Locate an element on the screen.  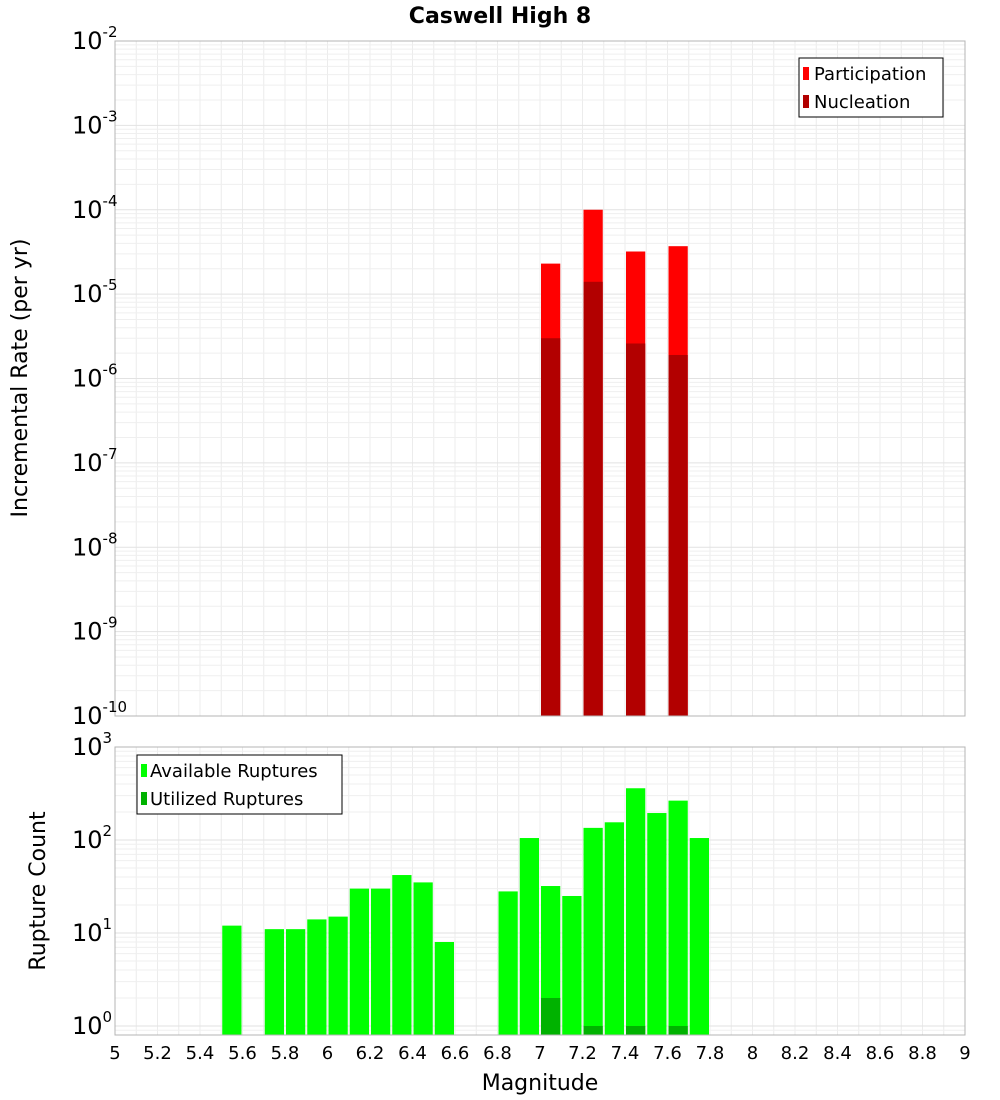
count-bars is located at coordinates (465, 911).